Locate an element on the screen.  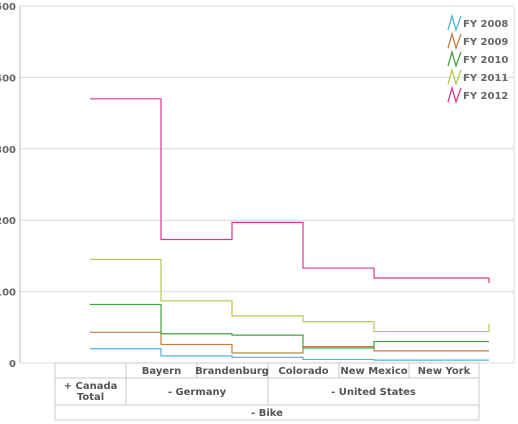
y-tick-label: 100 is located at coordinates (8, 293).